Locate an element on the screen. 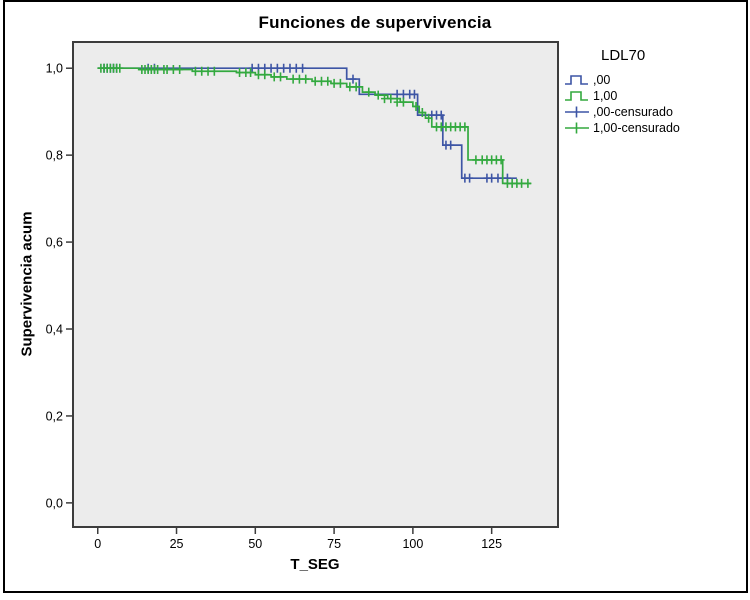  x-tick-label: 50 is located at coordinates (255, 544).